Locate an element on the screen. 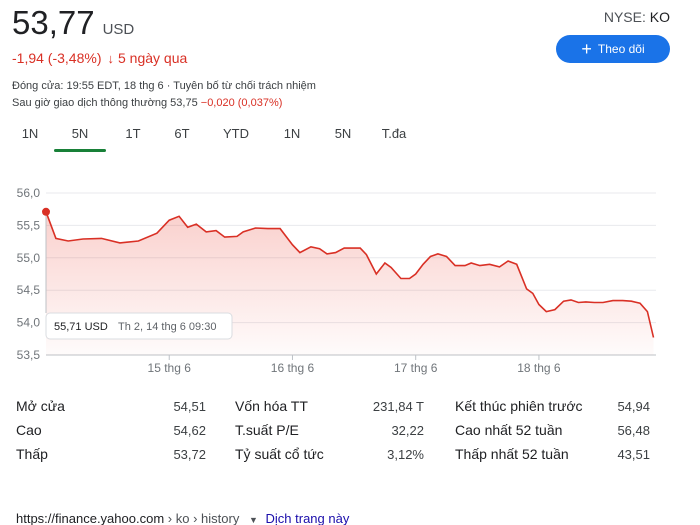 Image resolution: width=700 pixels, height=525 pixels. cursor-dot is located at coordinates (46, 211).